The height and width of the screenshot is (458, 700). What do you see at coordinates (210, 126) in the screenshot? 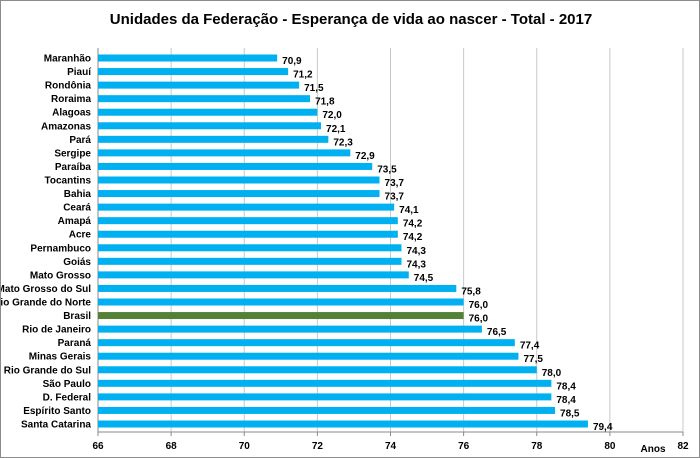
I see `bar-amazonas` at bounding box center [210, 126].